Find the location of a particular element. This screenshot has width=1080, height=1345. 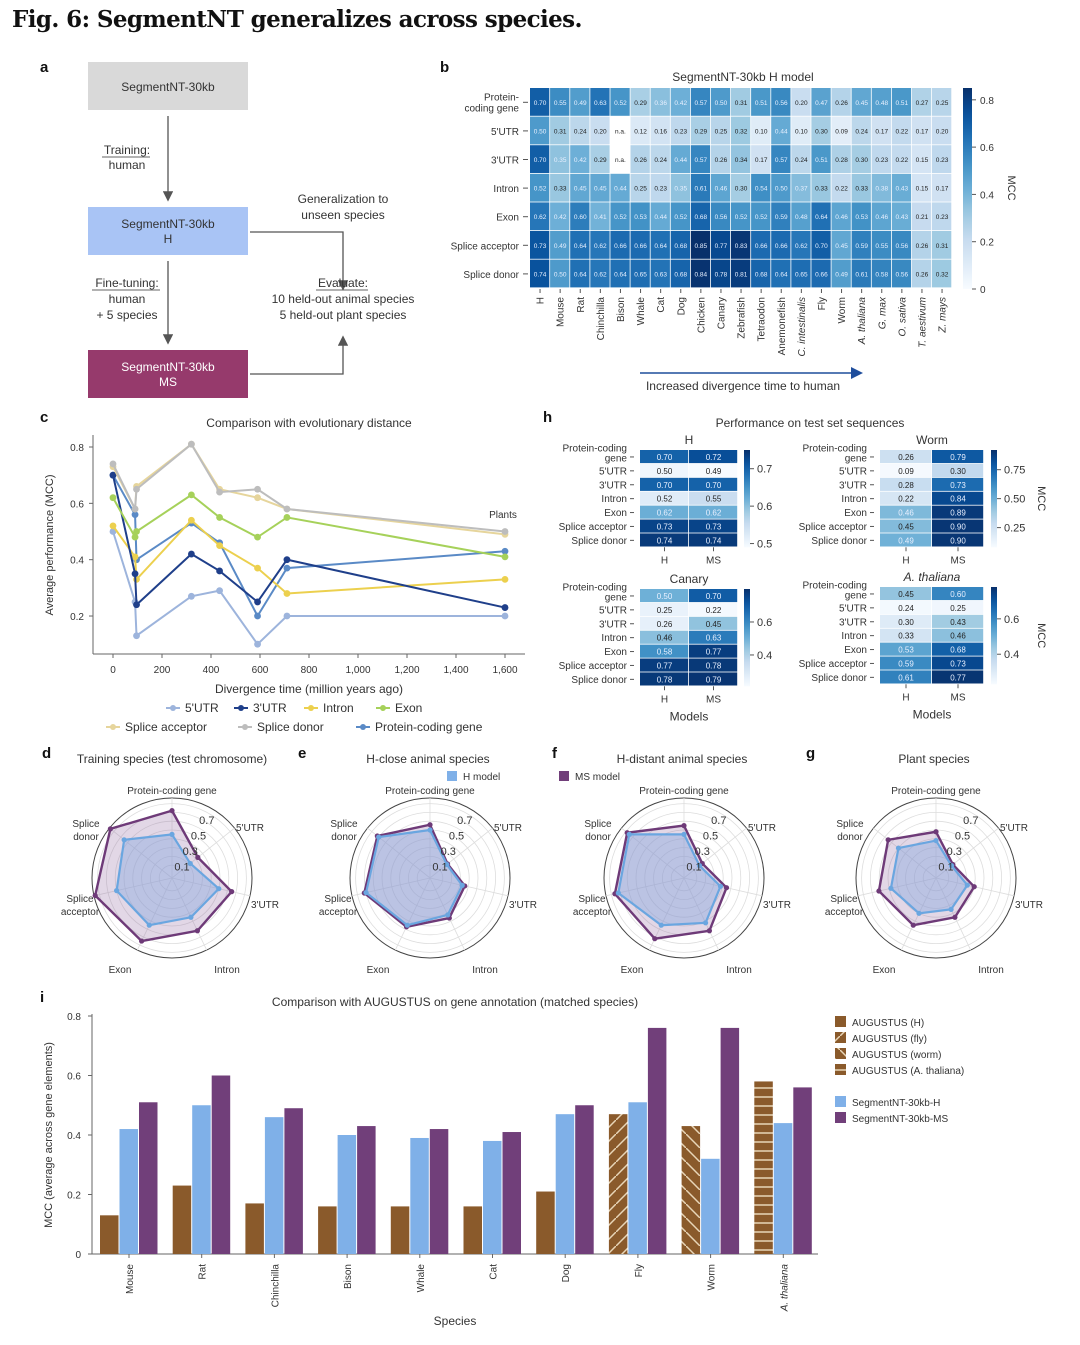

cell-value: 0.31 is located at coordinates (942, 246).